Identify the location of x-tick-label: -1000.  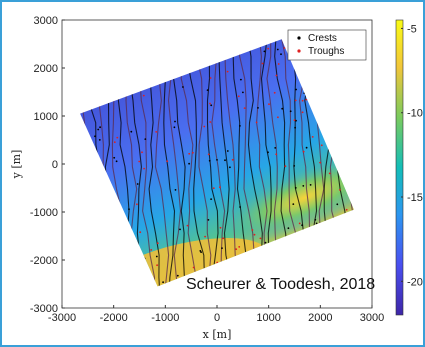
(165, 318).